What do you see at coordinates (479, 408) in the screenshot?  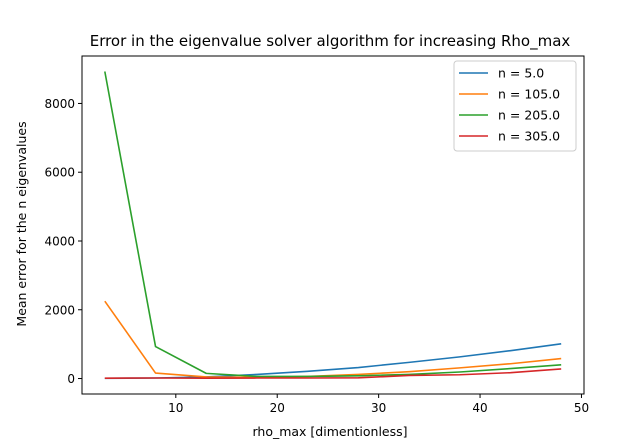 I see `x-tick-label: 40` at bounding box center [479, 408].